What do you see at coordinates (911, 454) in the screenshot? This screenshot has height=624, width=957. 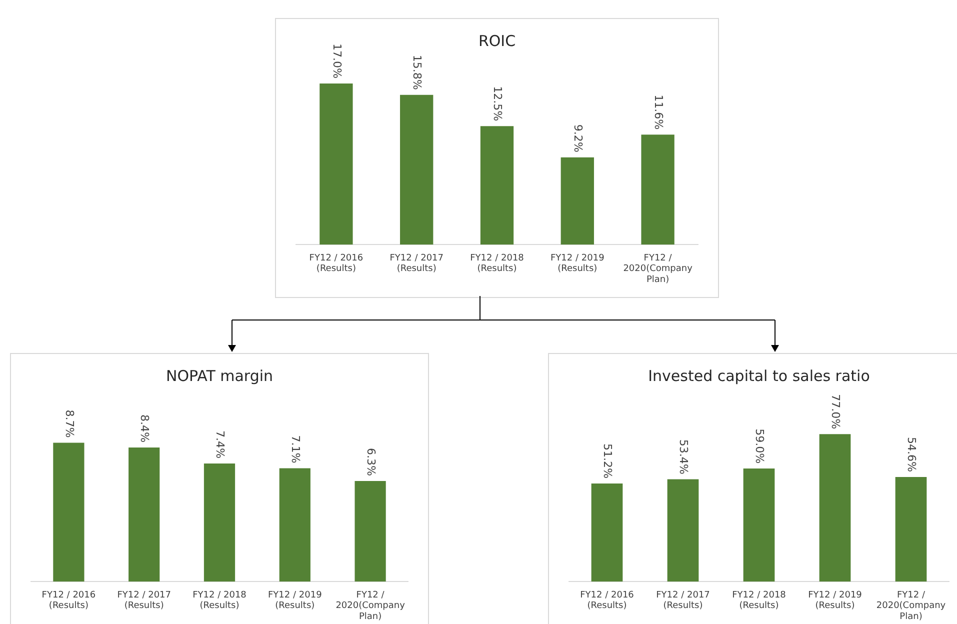 I see `data-label: 54.6%` at bounding box center [911, 454].